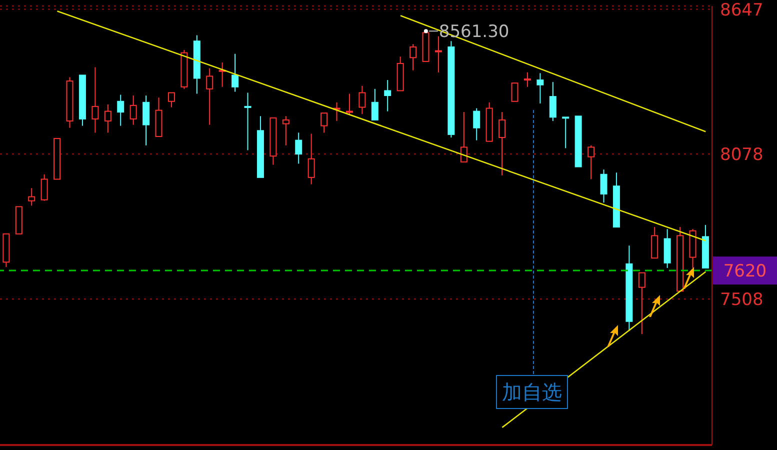  What do you see at coordinates (742, 155) in the screenshot?
I see `y-tick-label: 8078` at bounding box center [742, 155].